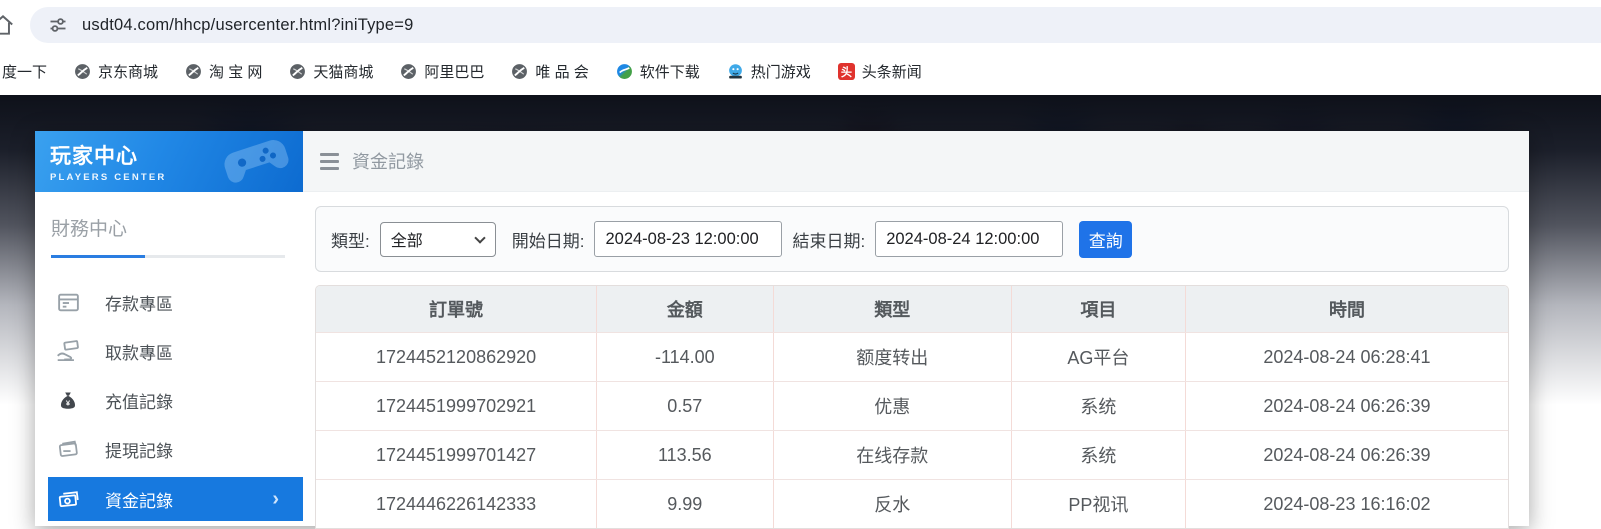  I want to click on gamepad-icon, so click(256, 161).